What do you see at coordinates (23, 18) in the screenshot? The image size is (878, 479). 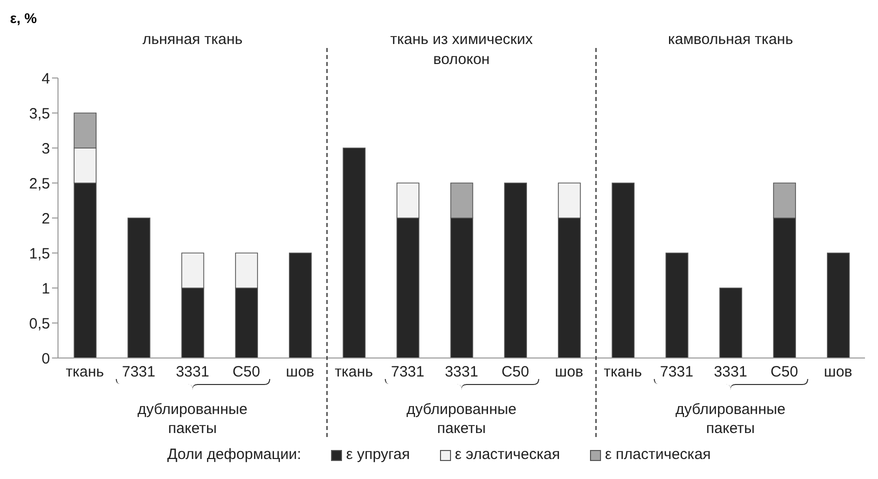 I see `y-axis-title: ε, %` at bounding box center [23, 18].